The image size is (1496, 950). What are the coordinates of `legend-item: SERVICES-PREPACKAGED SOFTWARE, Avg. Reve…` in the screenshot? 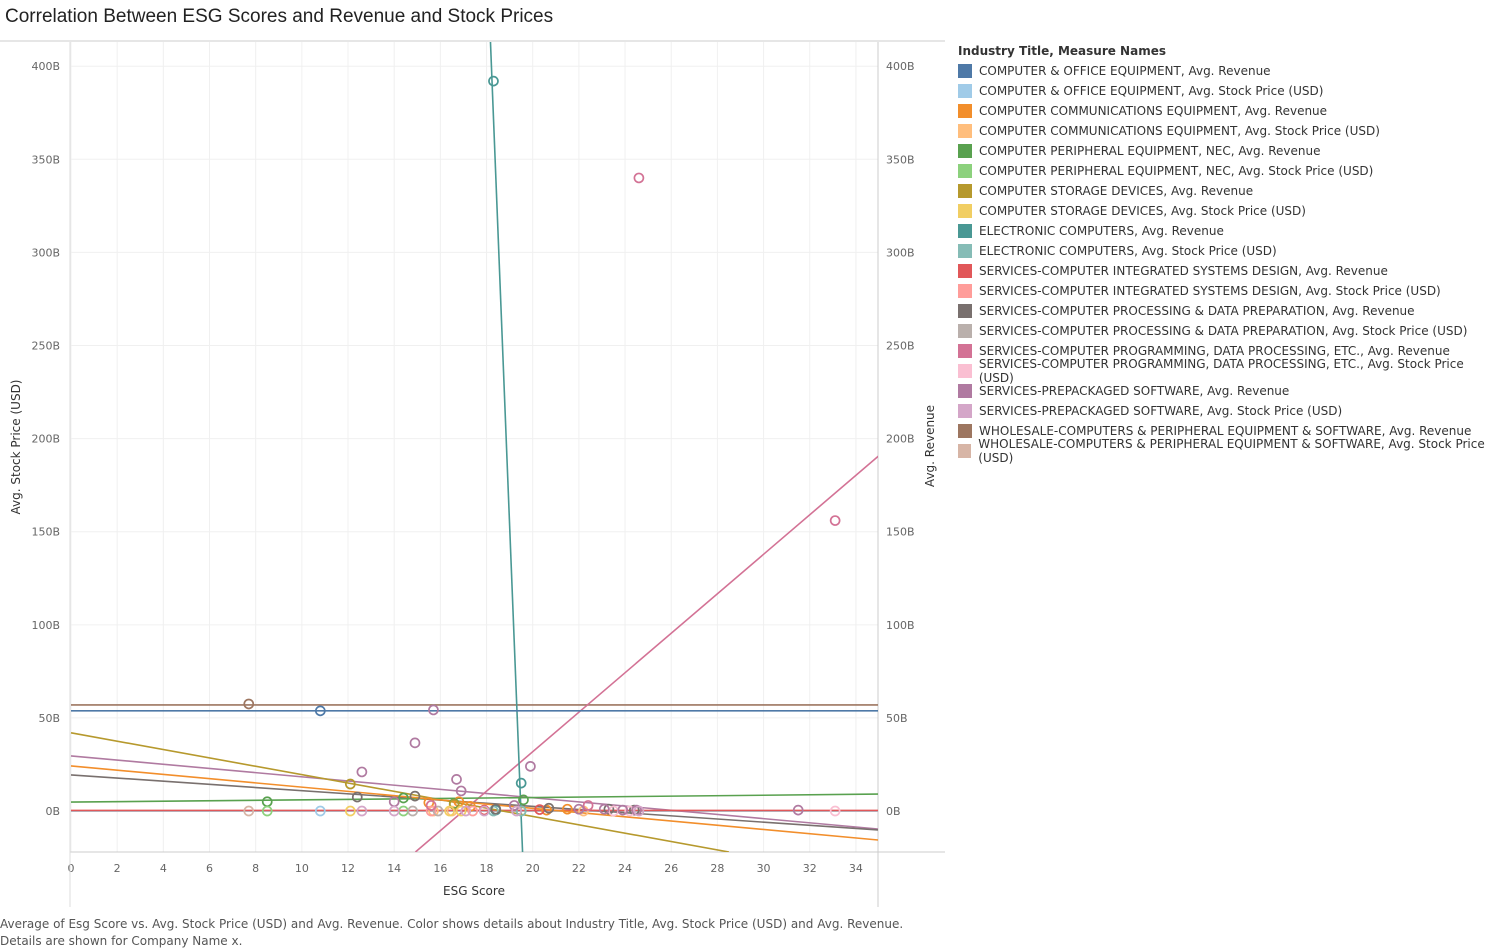 It's located at (1227, 391).